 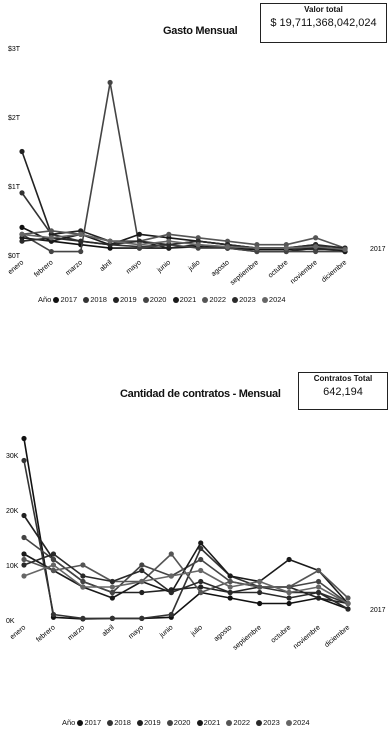 What do you see at coordinates (281, 634) in the screenshot?
I see `x-tick-label: octubre` at bounding box center [281, 634].